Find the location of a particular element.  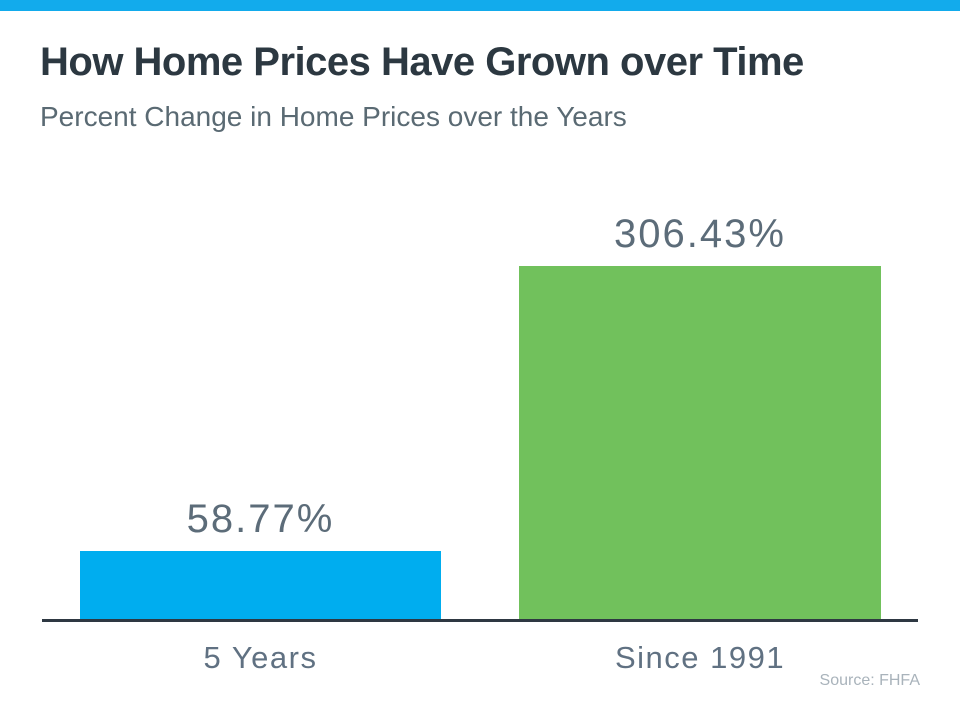

brand-accent-bar is located at coordinates (480, 5).